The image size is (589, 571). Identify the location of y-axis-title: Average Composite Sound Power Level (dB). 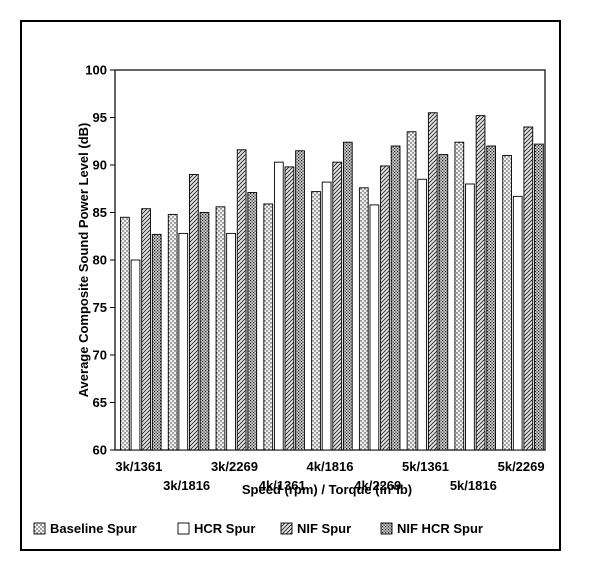
(83, 260).